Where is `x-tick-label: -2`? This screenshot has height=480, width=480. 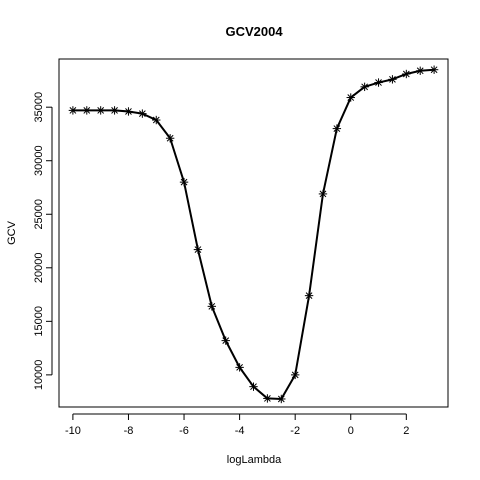 x-tick-label: -2 is located at coordinates (295, 431).